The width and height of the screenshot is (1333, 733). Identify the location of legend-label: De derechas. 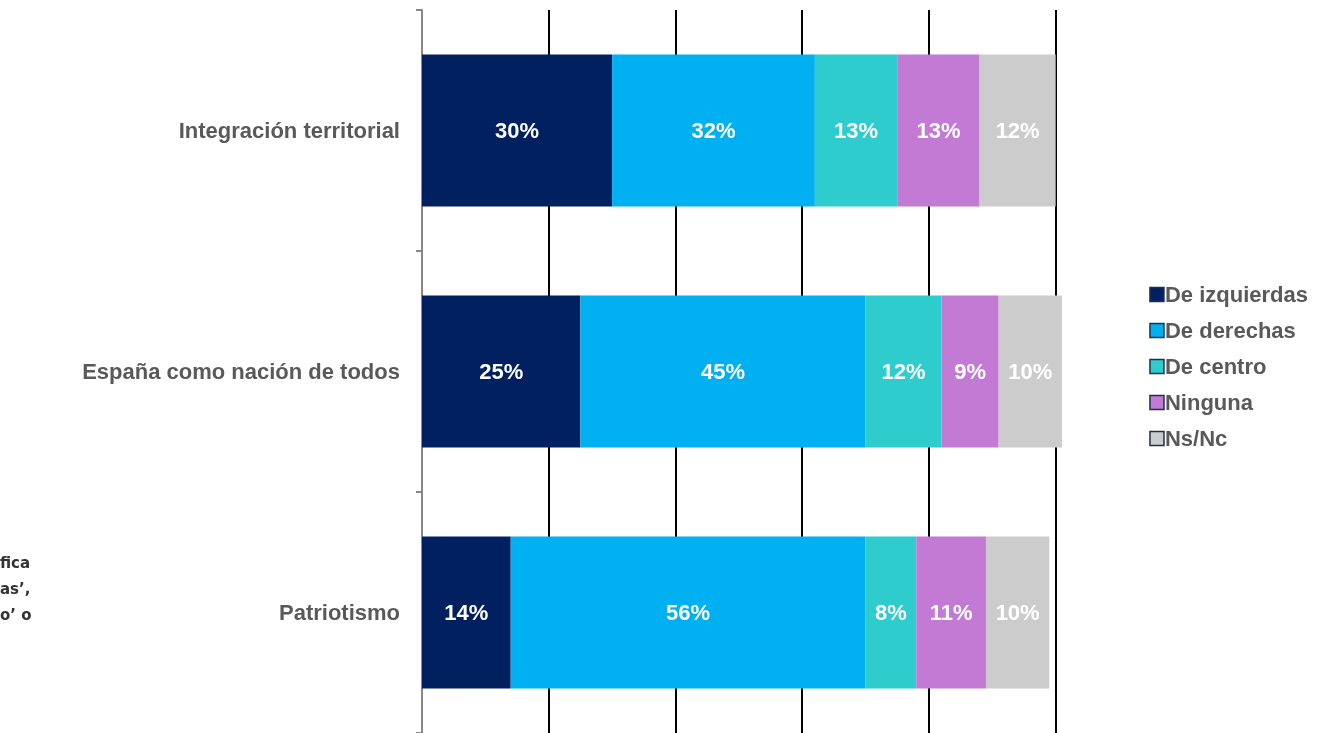
(1230, 330).